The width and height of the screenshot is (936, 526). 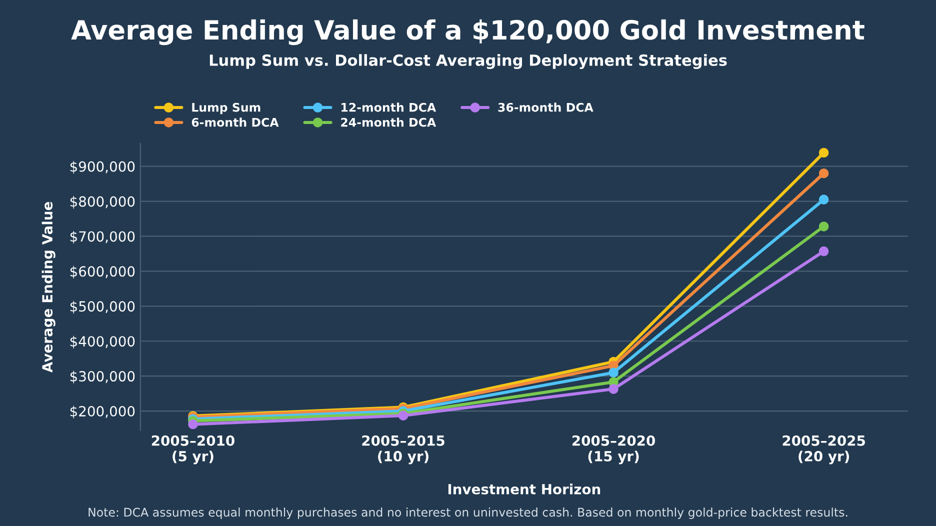 What do you see at coordinates (524, 489) in the screenshot?
I see `x-axis-title: Investment Horizon` at bounding box center [524, 489].